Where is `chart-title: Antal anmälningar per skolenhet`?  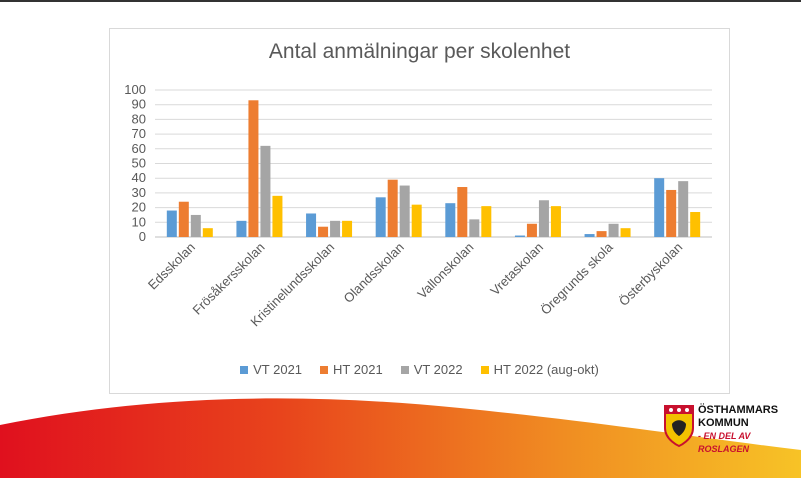 chart-title: Antal anmälningar per skolenhet is located at coordinates (419, 51).